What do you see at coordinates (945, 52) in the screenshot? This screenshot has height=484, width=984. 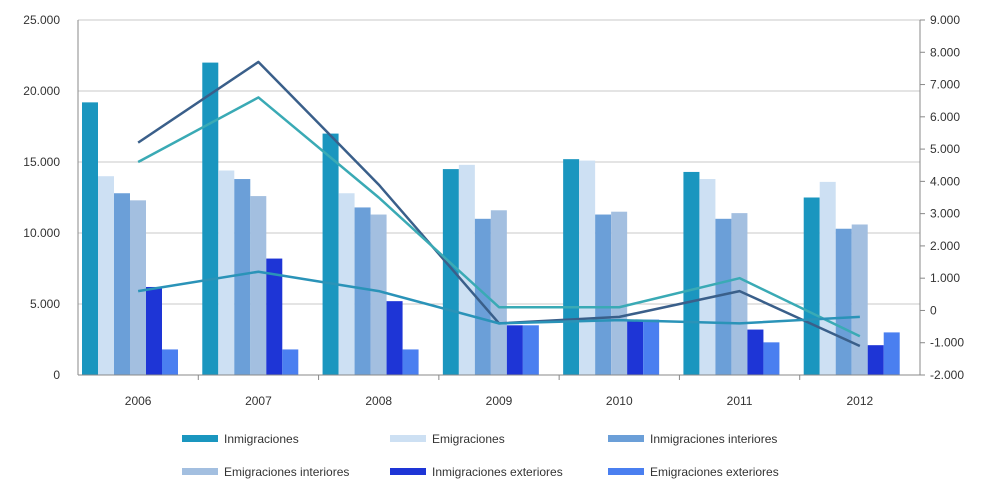 I see `y2-tick-label: 8.000` at bounding box center [945, 52].